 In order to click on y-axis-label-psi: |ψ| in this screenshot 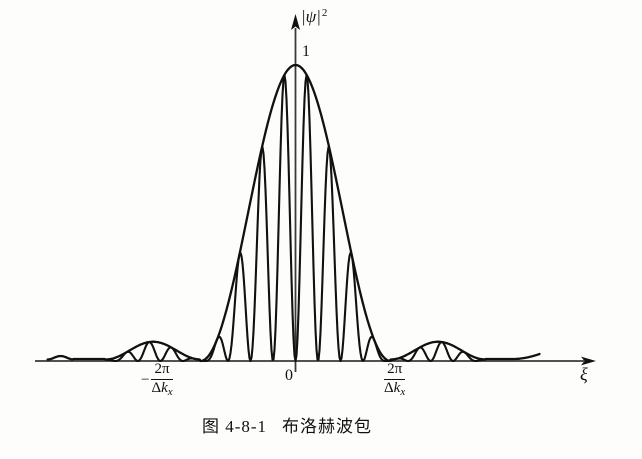, I will do `click(311, 16)`.